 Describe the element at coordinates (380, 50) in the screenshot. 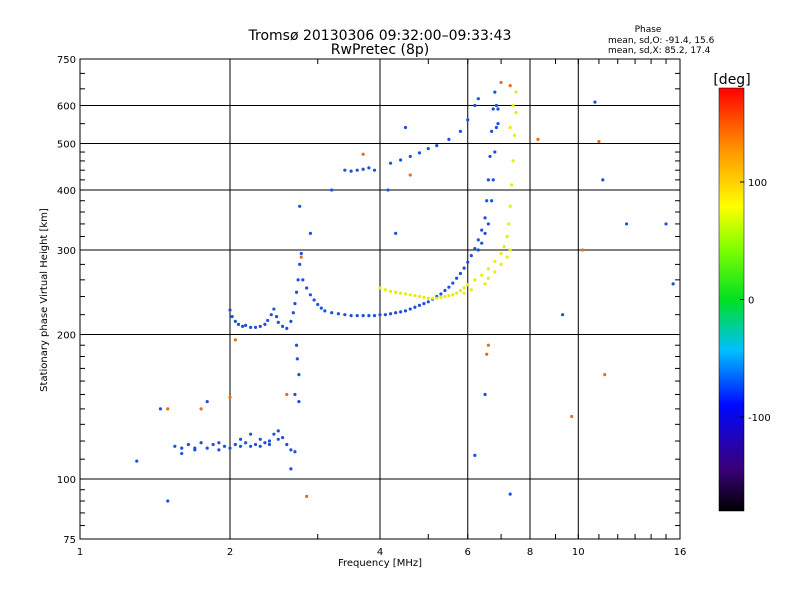

I see `chart-subtitle: RwPretec (8p)` at that location.